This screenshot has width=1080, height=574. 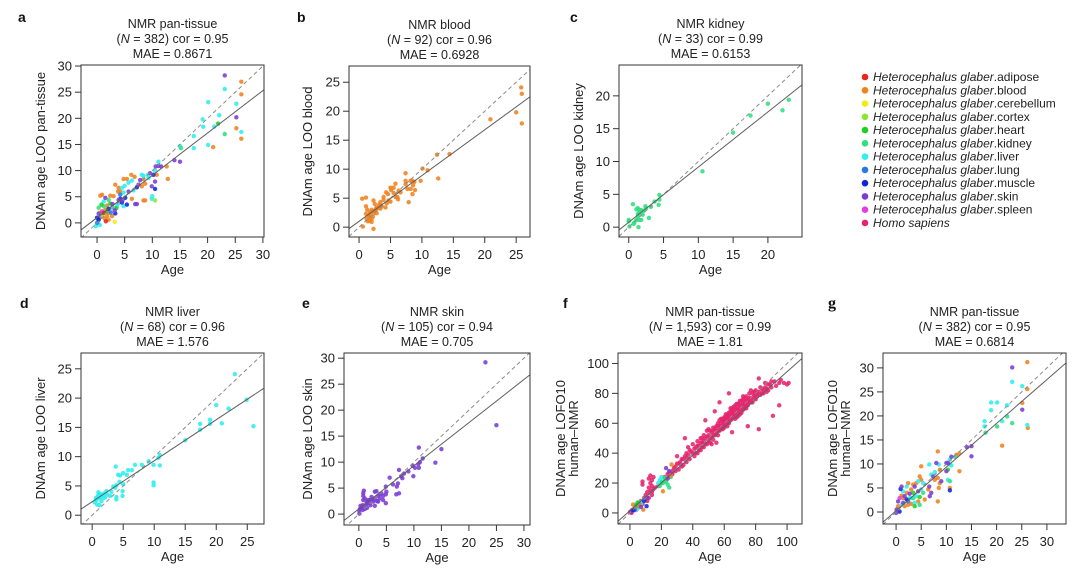 I want to click on y-tick-label: 10, so click(x=65, y=456).